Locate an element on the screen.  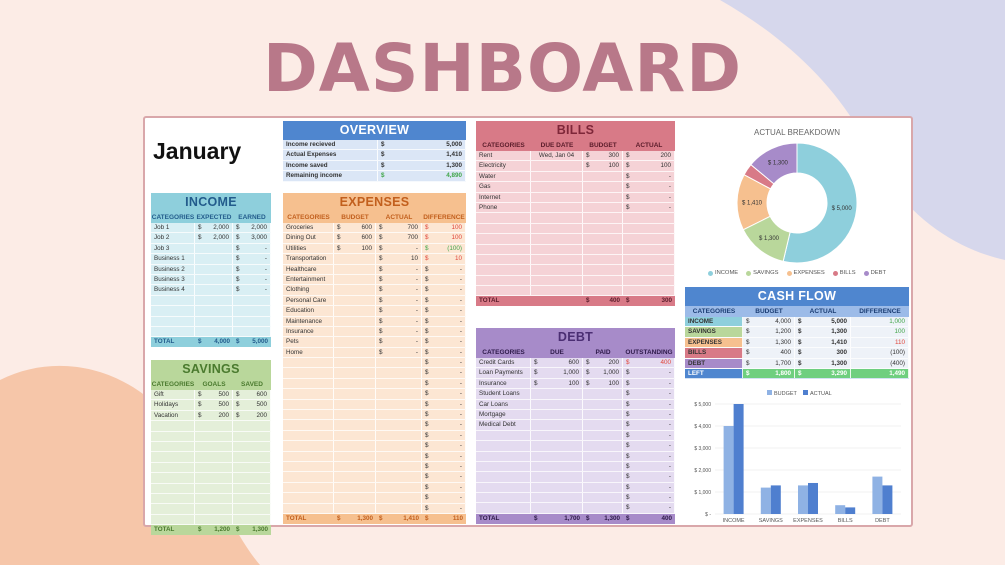
expenses-cell: Insurance is located at coordinates (308, 331).